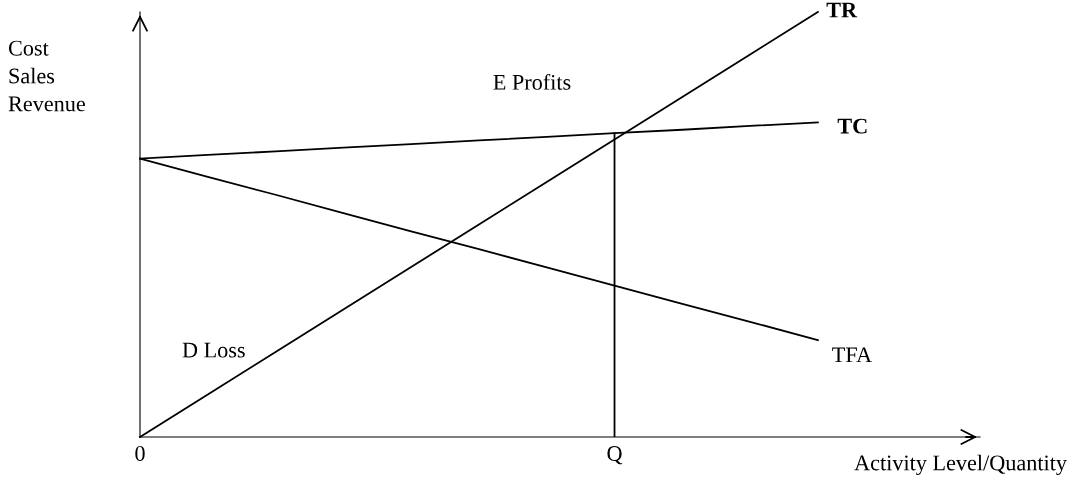 This screenshot has width=1072, height=481. Describe the element at coordinates (960, 464) in the screenshot. I see `x-axis-title: Activity Level/Quantity` at that location.